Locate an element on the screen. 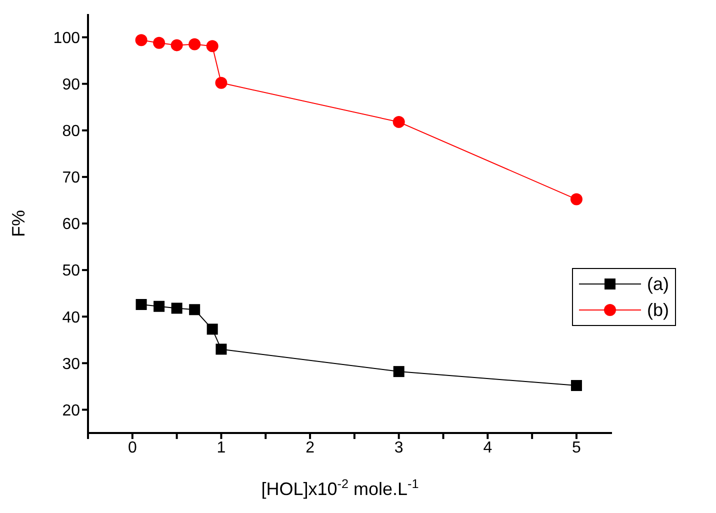 Image resolution: width=716 pixels, height=513 pixels. y-tick-label: 20 is located at coordinates (71, 411).